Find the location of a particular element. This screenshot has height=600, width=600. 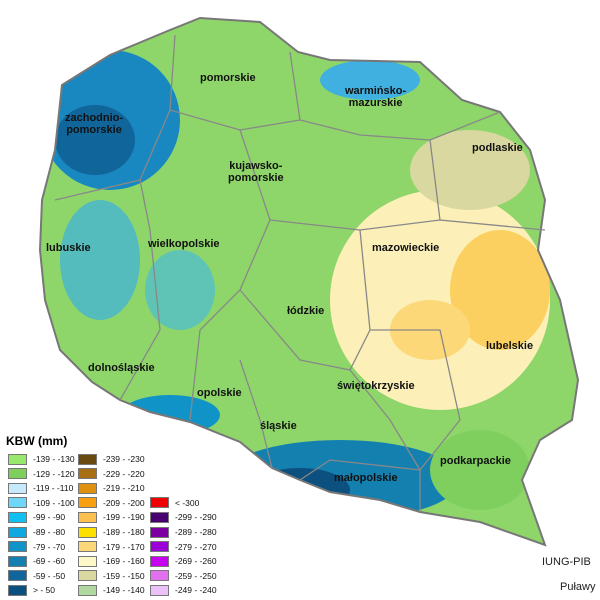

legend-item: -239 - -230 is located at coordinates (111, 459).